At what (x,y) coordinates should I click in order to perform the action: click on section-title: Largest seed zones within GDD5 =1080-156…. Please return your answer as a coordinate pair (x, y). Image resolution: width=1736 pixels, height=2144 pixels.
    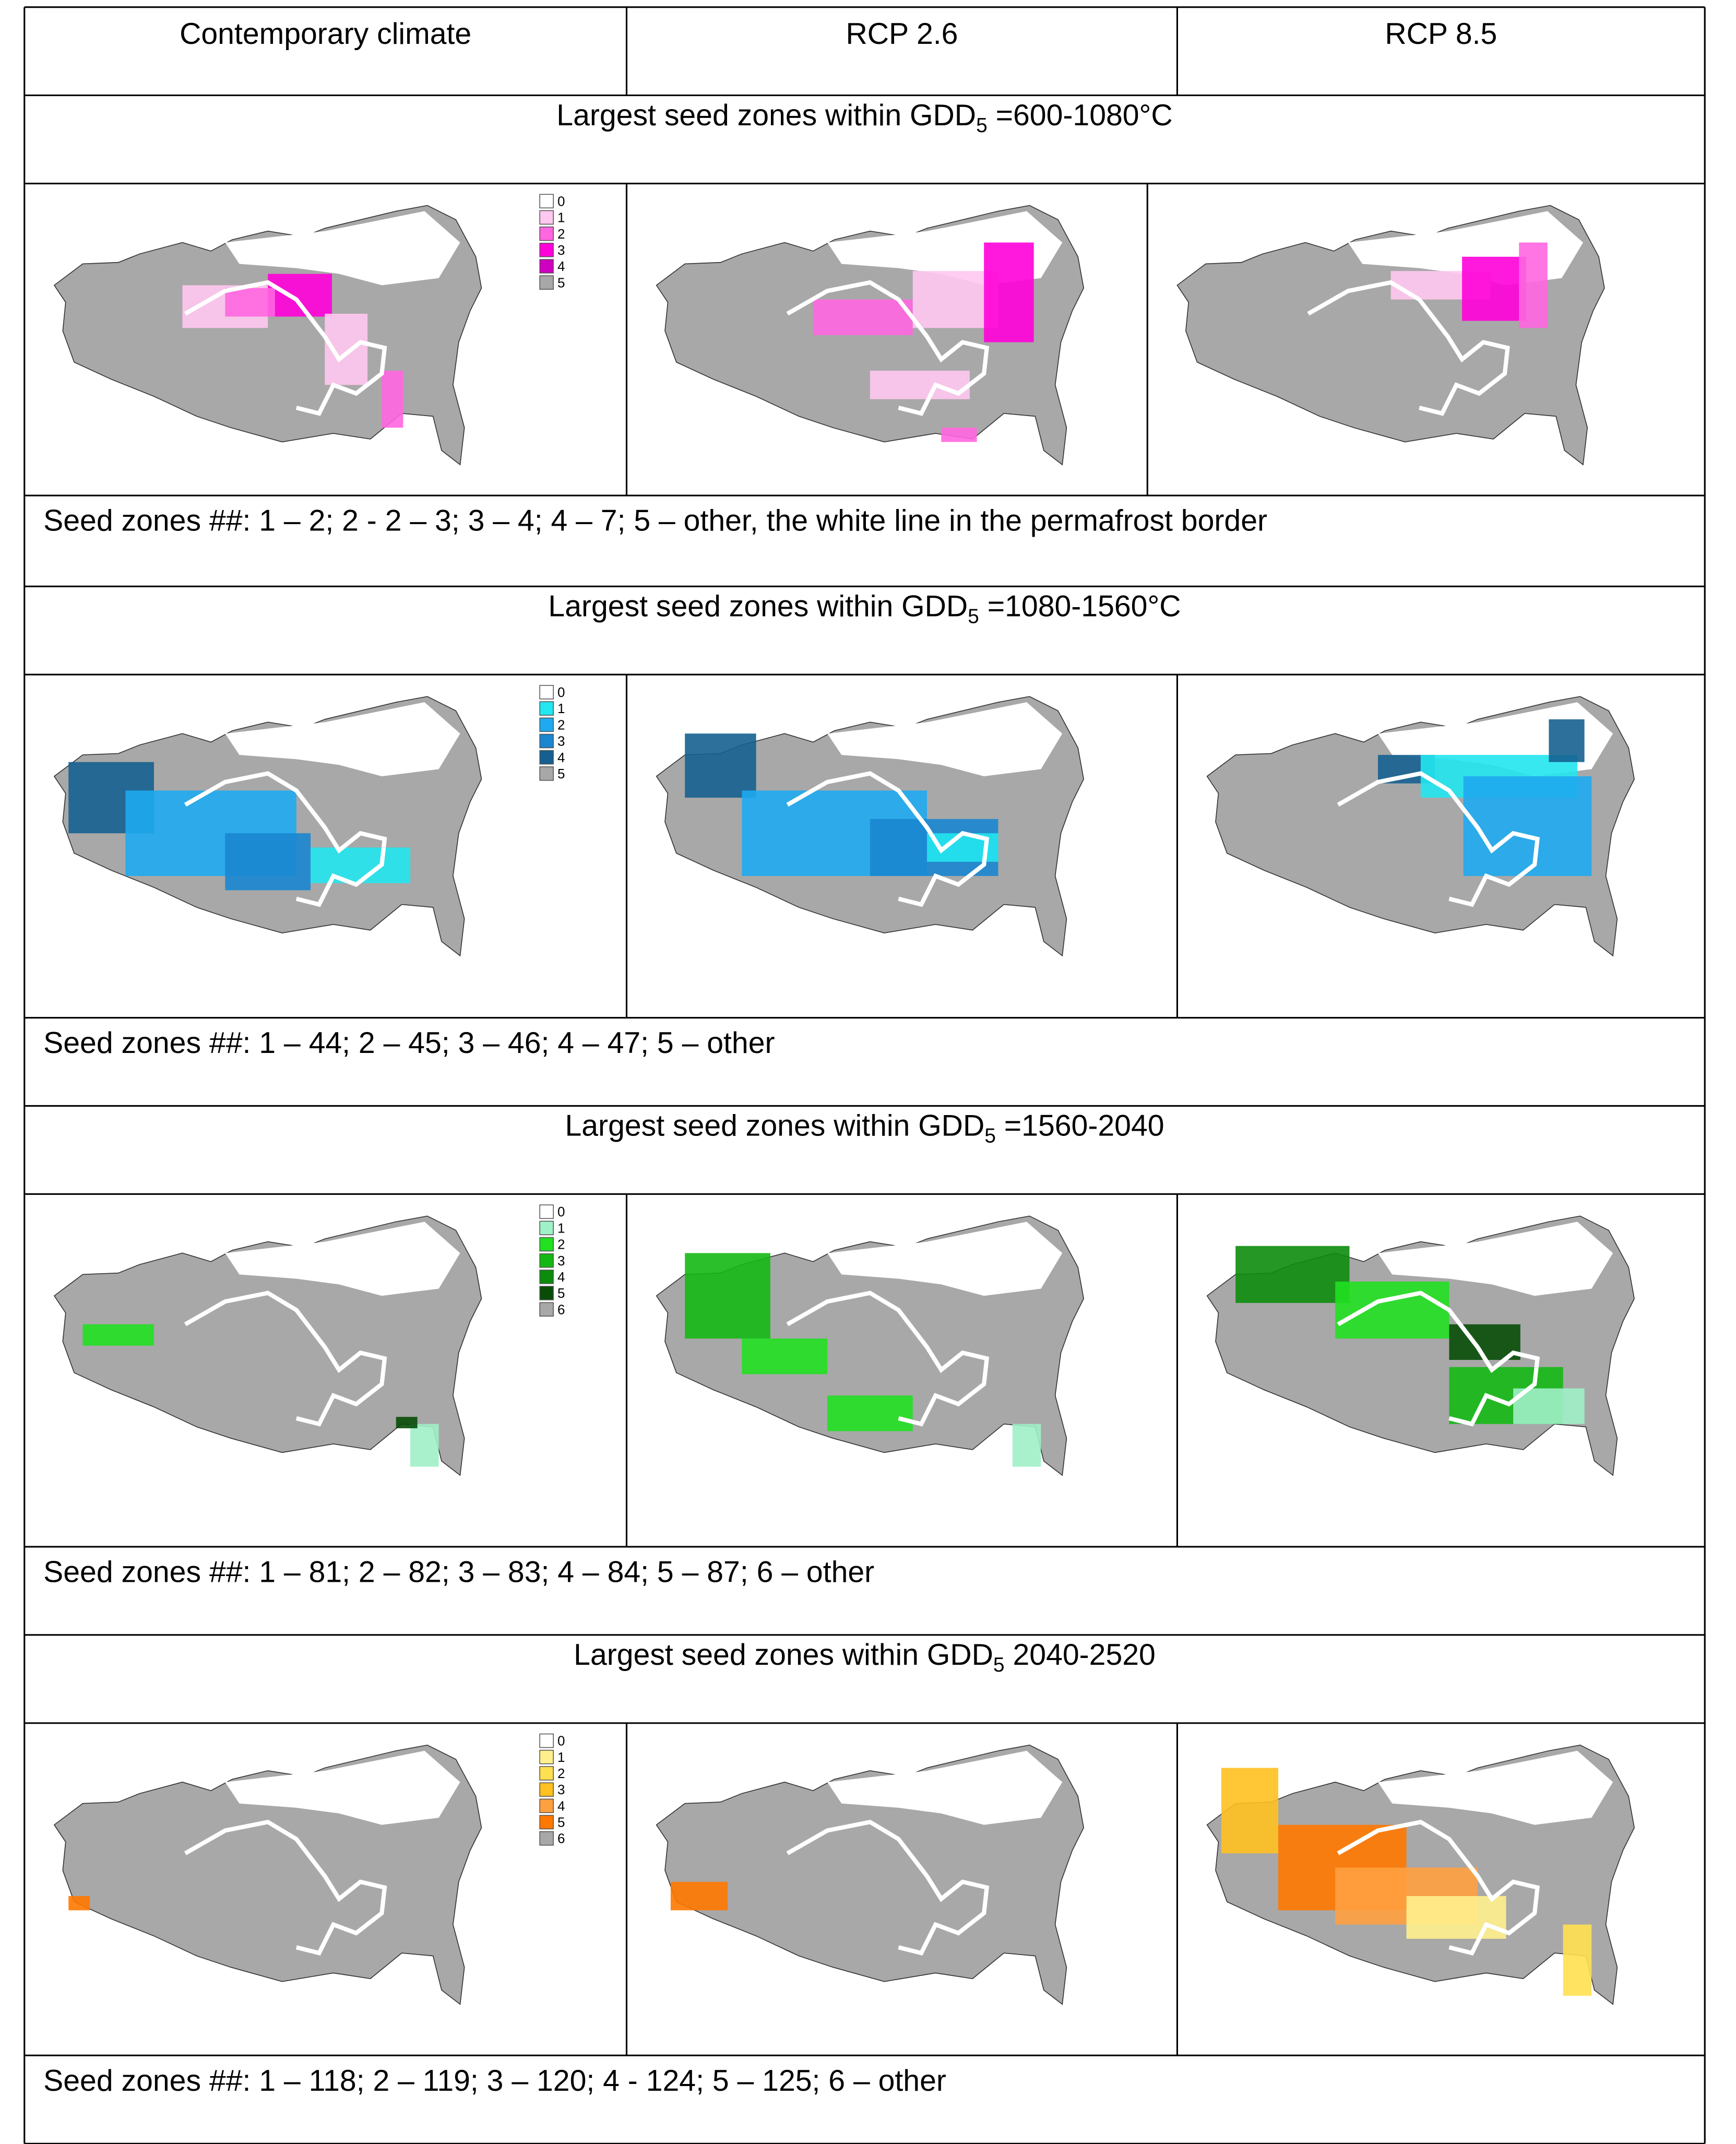
    Looking at the image, I should click on (864, 608).